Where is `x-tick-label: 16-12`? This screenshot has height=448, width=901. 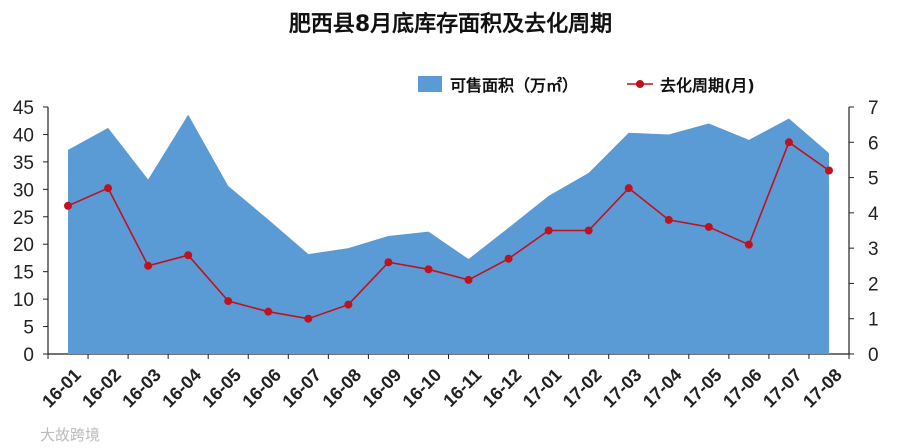 x-tick-label: 16-12 is located at coordinates (502, 388).